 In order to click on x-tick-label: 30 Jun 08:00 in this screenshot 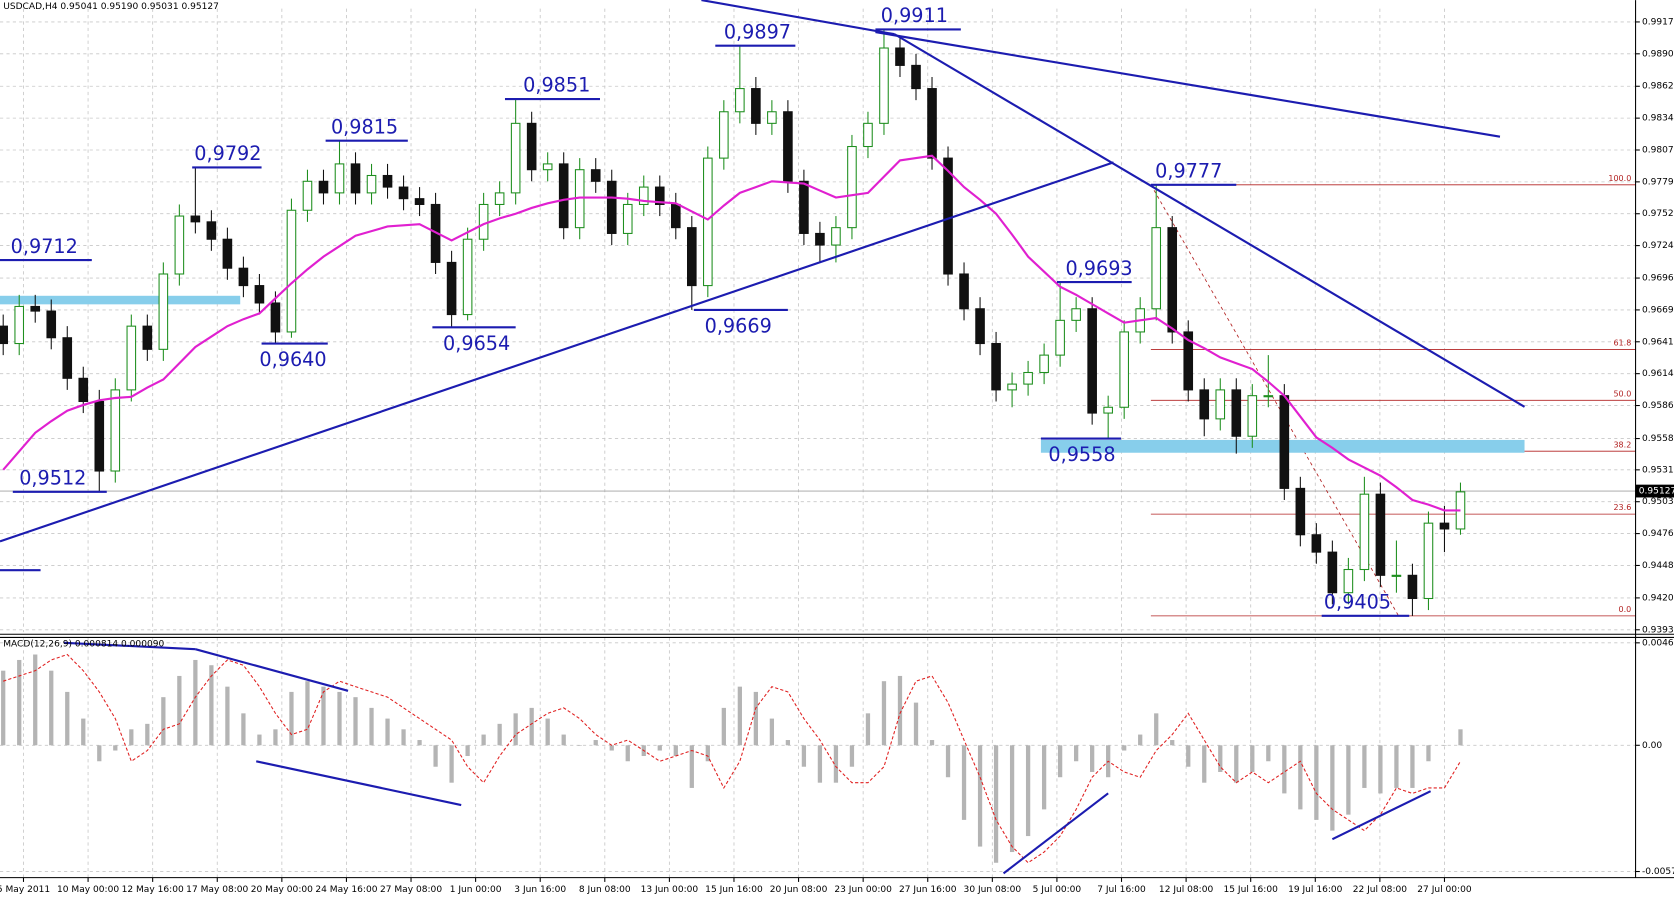, I will do `click(993, 890)`.